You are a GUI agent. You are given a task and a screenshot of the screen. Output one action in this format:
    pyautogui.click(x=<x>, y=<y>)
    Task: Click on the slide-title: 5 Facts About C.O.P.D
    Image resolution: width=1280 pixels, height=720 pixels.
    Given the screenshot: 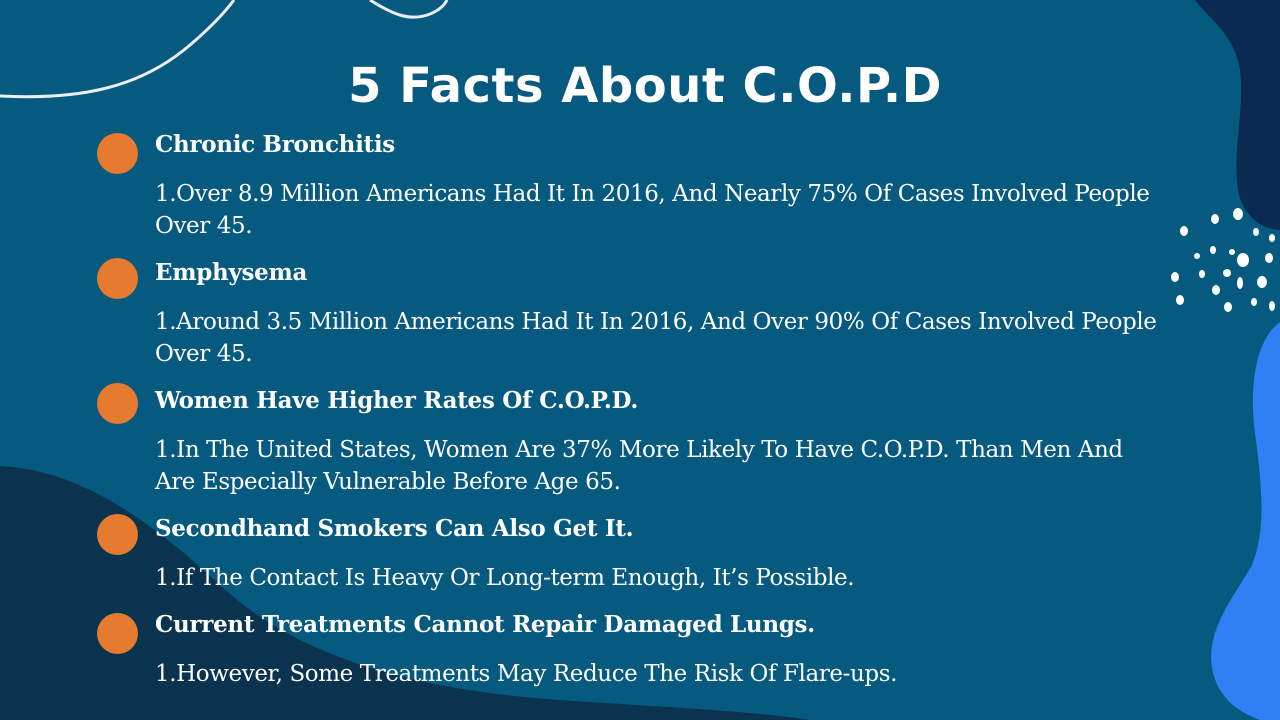 What is the action you would take?
    pyautogui.click(x=645, y=86)
    